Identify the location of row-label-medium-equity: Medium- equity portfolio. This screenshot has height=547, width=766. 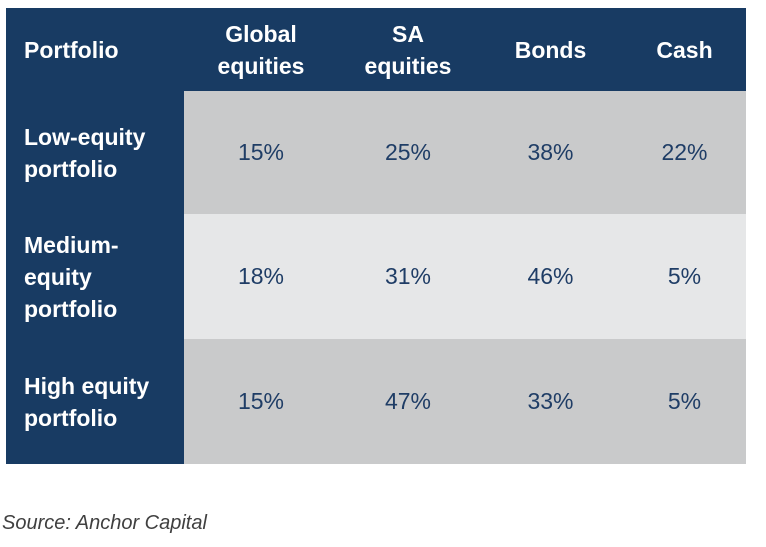
(71, 276).